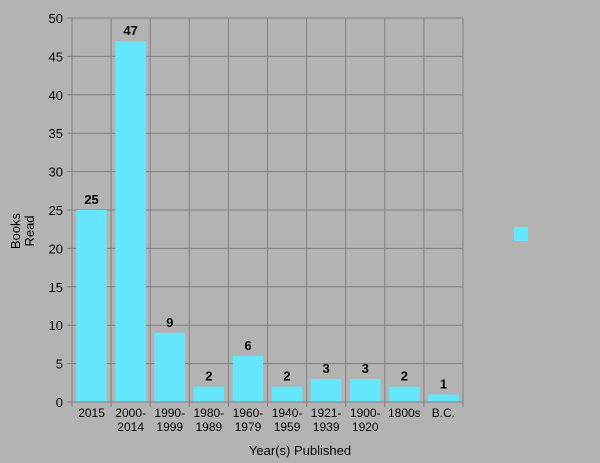  Describe the element at coordinates (208, 420) in the screenshot. I see `x-tick-label: 1980-1989` at that location.